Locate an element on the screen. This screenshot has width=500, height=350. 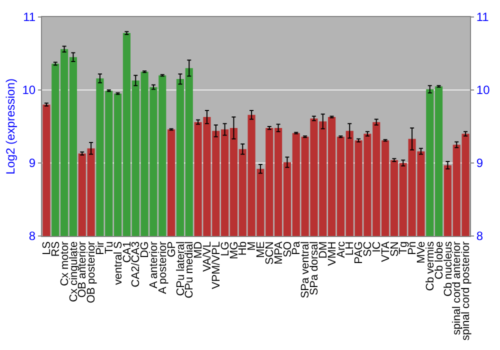
y2-tick-label: 8 is located at coordinates (480, 236).